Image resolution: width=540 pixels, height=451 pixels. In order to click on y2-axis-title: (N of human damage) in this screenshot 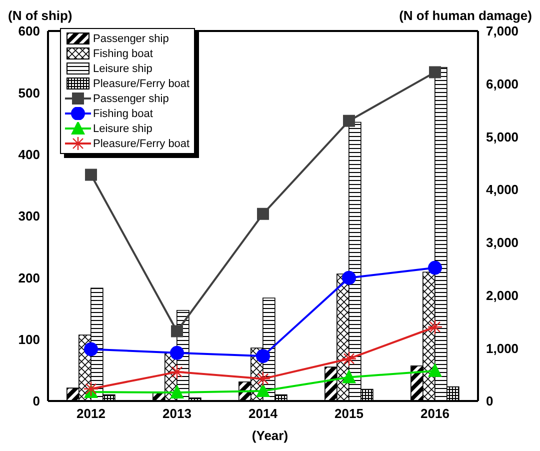, I will do `click(465, 15)`.